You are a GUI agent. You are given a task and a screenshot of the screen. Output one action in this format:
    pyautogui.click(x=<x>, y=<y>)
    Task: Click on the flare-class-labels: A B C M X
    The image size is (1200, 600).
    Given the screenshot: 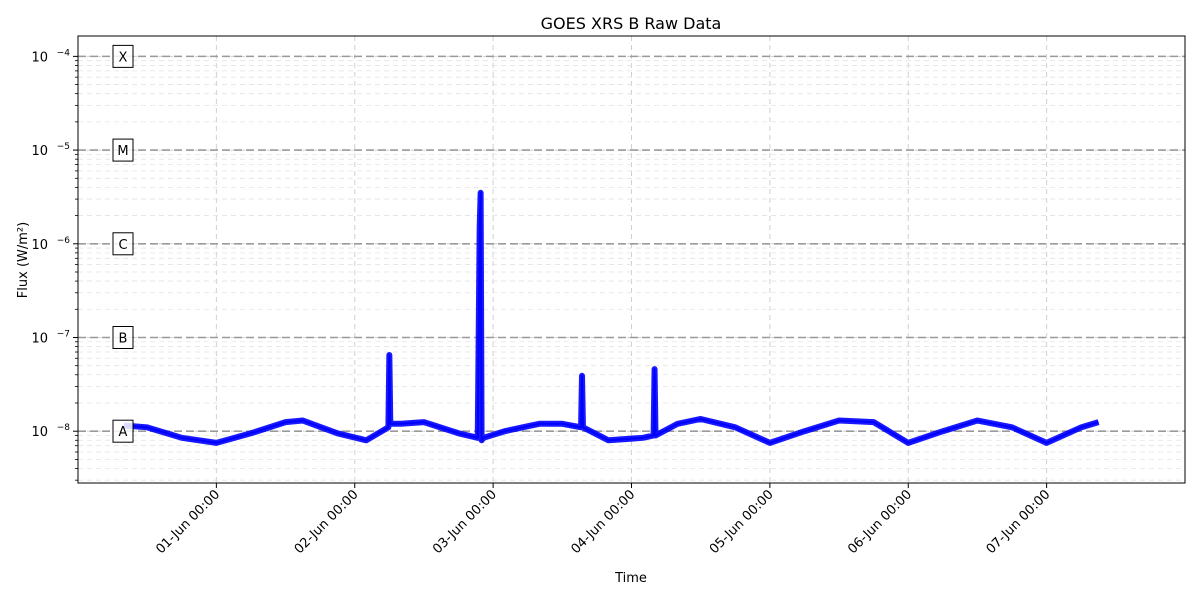 What is the action you would take?
    pyautogui.click(x=123, y=243)
    